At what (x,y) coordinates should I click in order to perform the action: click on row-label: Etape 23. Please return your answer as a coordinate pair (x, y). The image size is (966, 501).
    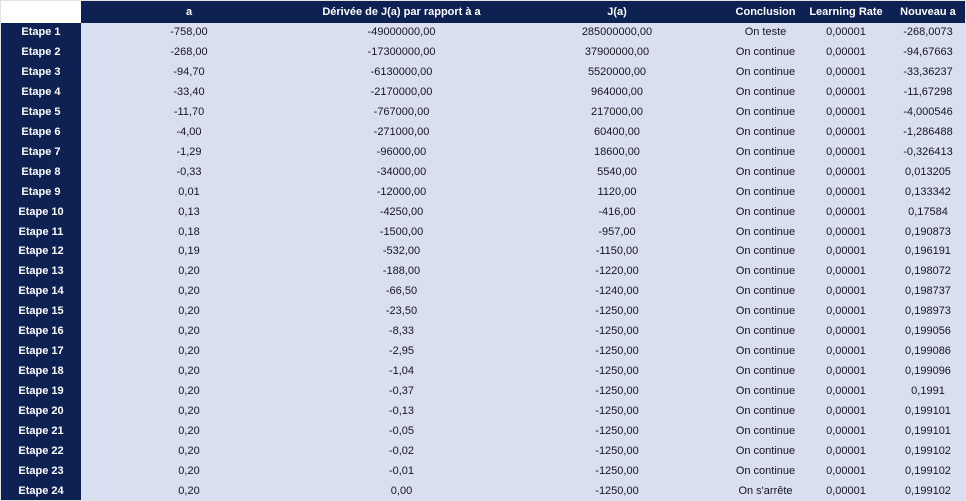
    Looking at the image, I should click on (41, 471).